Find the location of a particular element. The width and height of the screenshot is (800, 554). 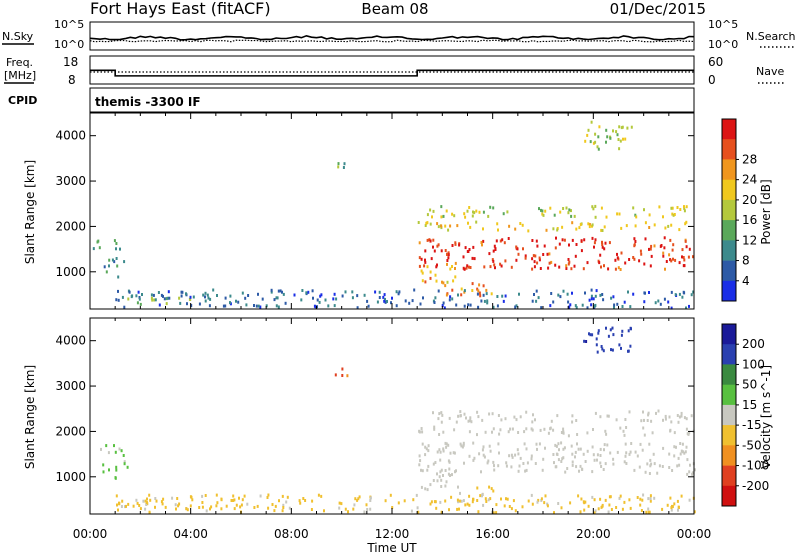

colorbar-tick-label: -15 is located at coordinates (752, 425).